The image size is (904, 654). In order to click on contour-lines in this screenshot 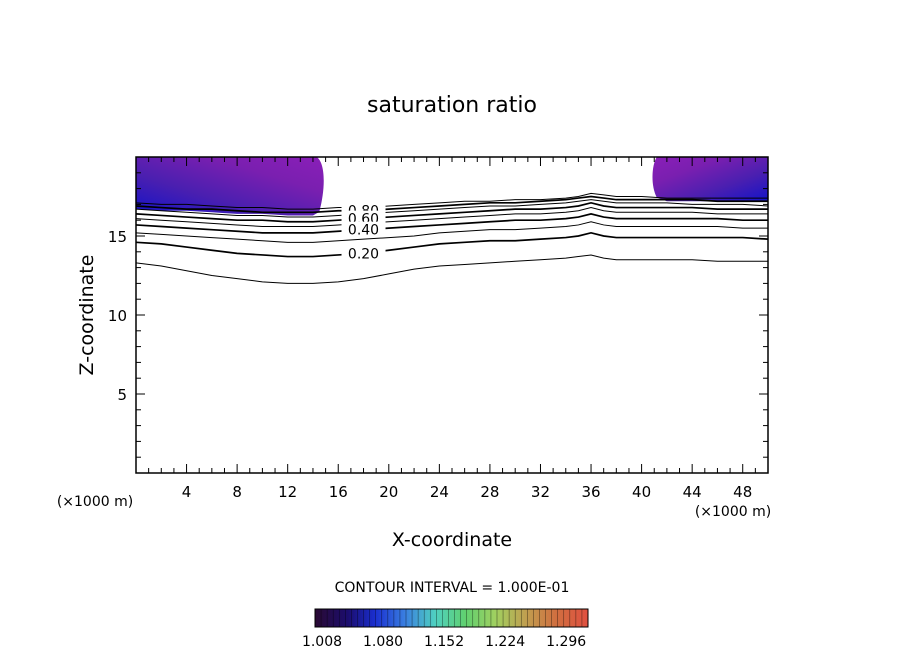, I will do `click(452, 238)`.